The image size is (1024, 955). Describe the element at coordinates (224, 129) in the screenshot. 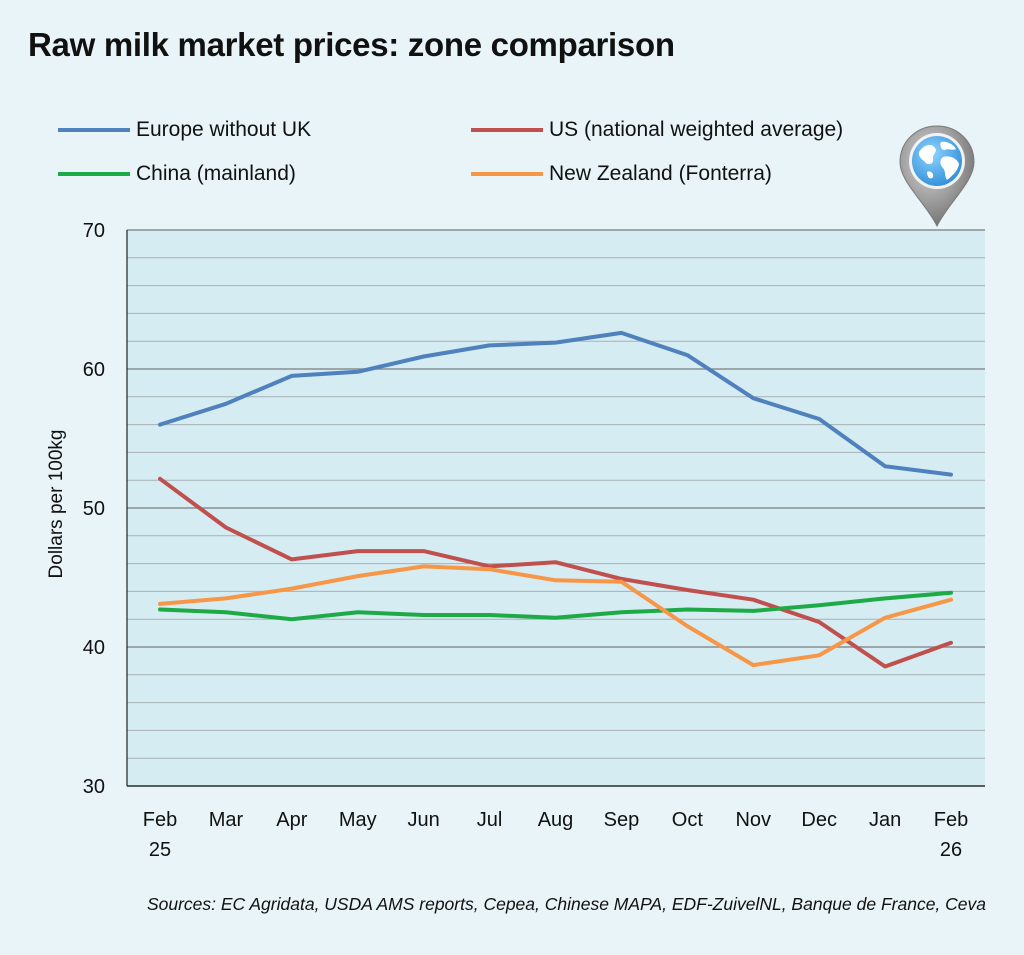

I see `legend-label-europe: Europe without UK` at that location.